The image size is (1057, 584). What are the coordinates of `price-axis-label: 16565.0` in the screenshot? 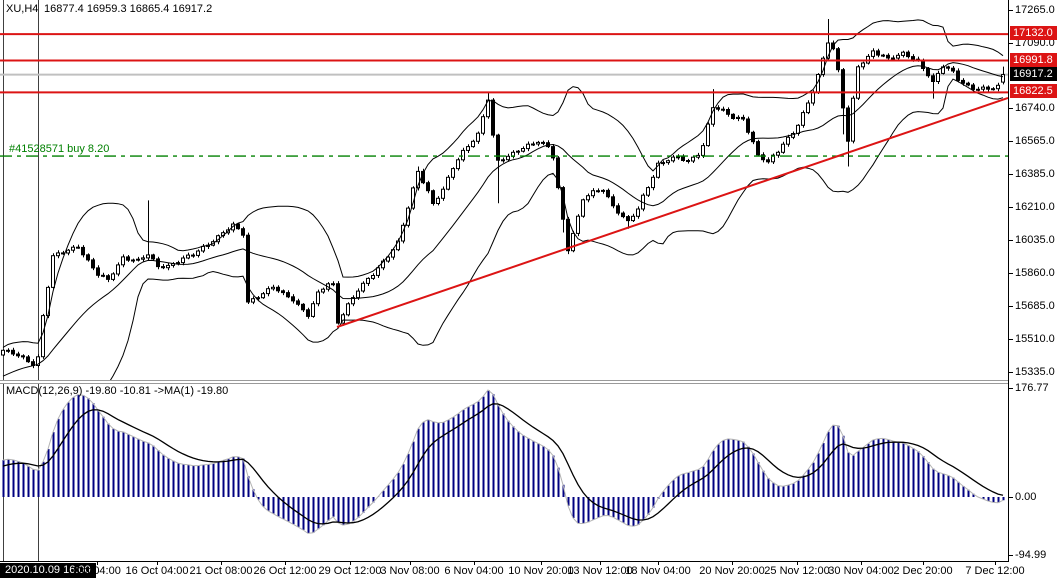 It's located at (1035, 141).